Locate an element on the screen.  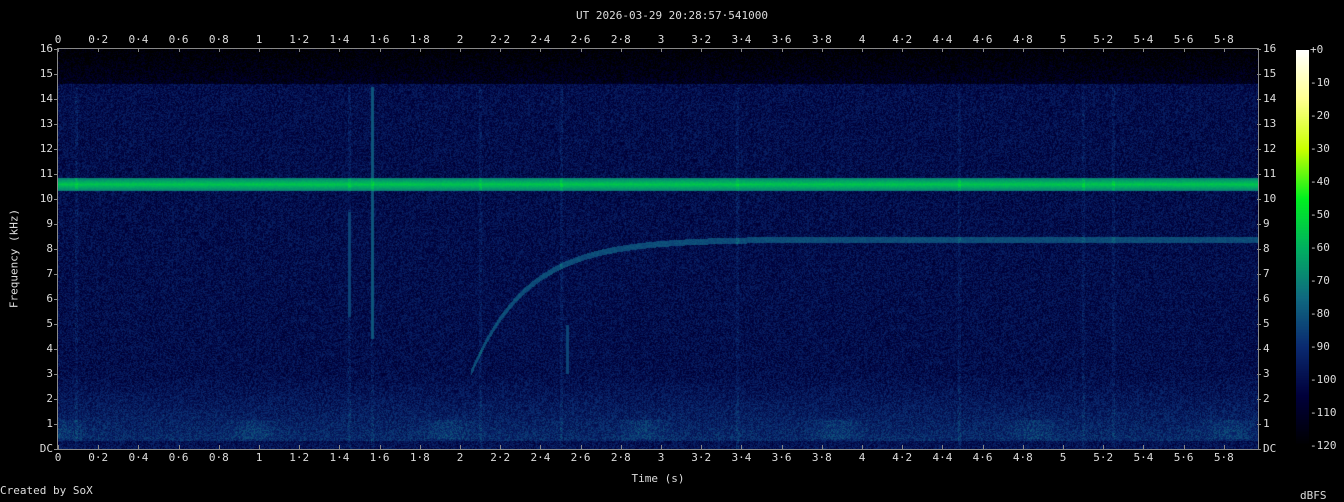
colorbar-tick-label: -20 is located at coordinates (1320, 115).